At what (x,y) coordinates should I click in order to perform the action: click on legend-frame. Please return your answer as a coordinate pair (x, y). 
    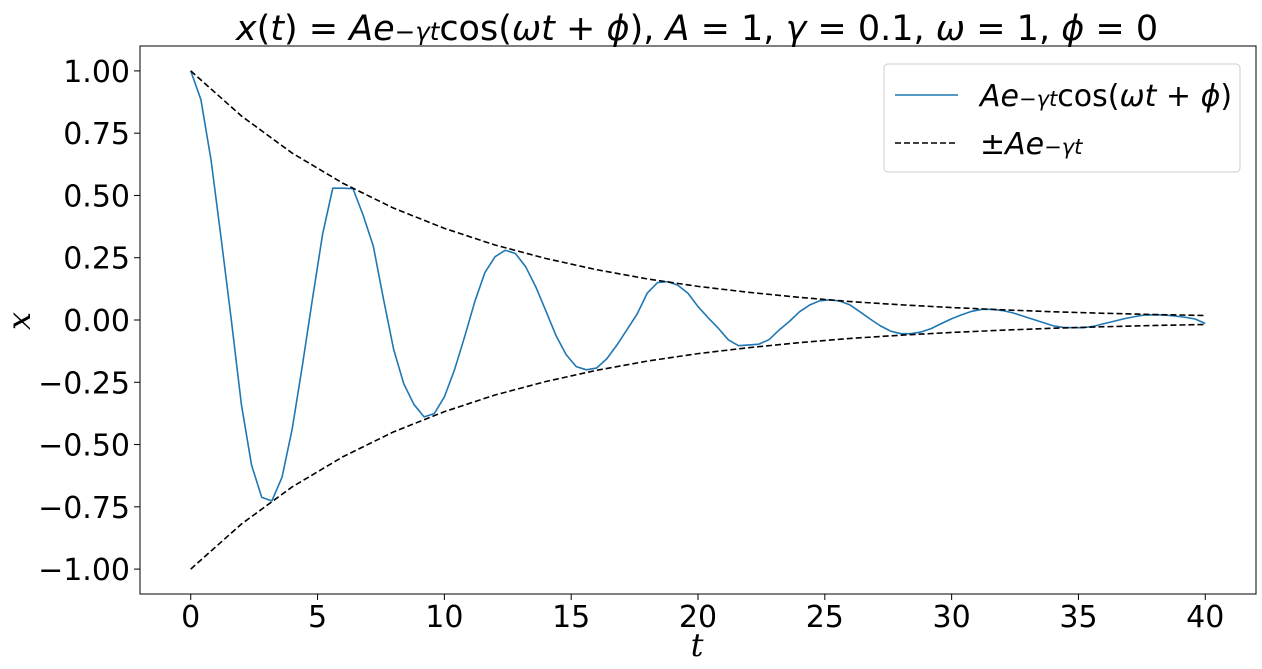
    Looking at the image, I should click on (1062, 118).